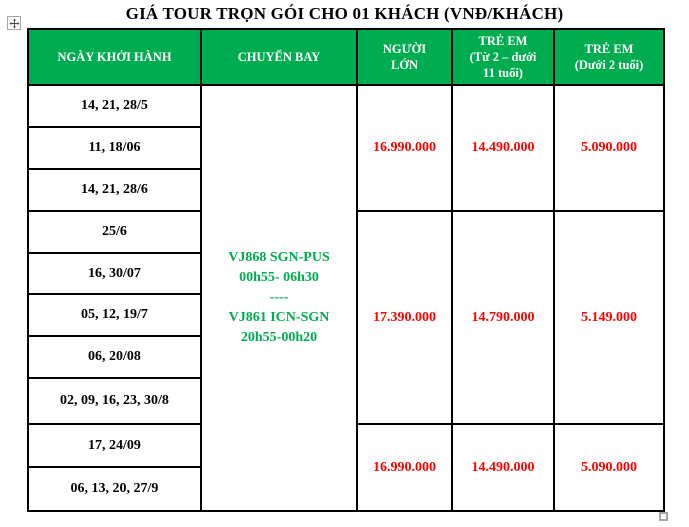 This screenshot has height=527, width=689. Describe the element at coordinates (404, 48) in the screenshot. I see `header-line: NGƯỜI` at that location.